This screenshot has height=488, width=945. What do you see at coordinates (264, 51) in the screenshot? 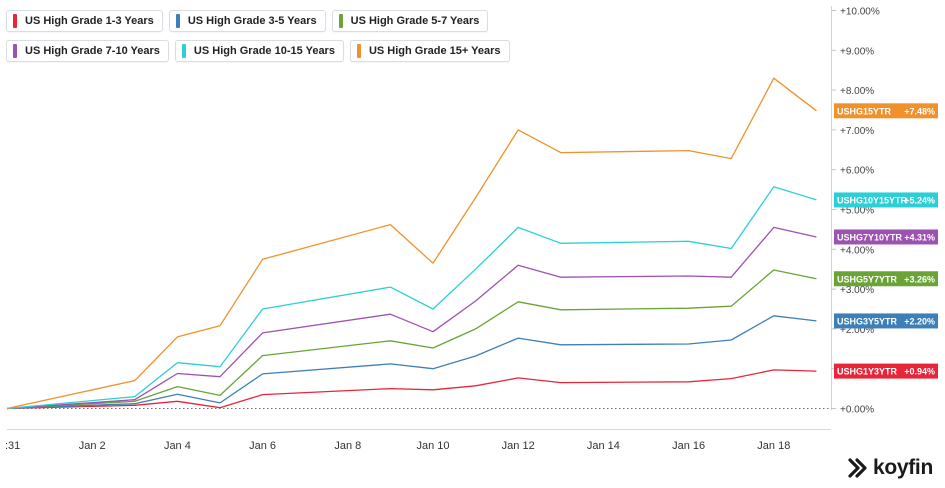
I see `legend-label: US High Grade 10-15 Years` at bounding box center [264, 51].